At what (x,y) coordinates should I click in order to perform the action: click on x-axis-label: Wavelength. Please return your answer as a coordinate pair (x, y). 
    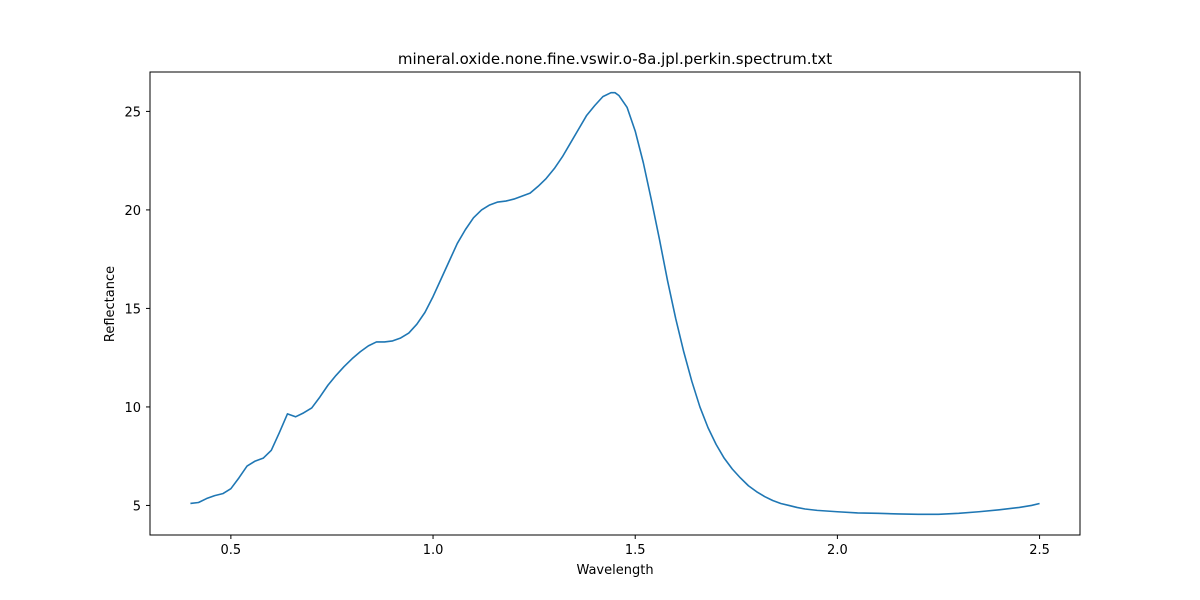
    Looking at the image, I should click on (614, 570).